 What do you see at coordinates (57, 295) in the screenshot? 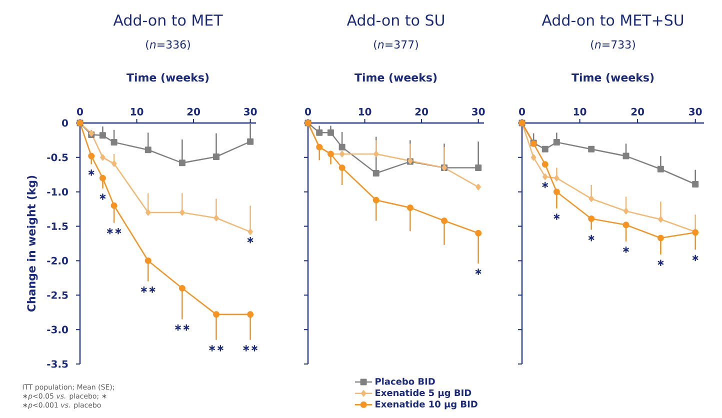
I see `y-tick-label: -2.5` at bounding box center [57, 295].